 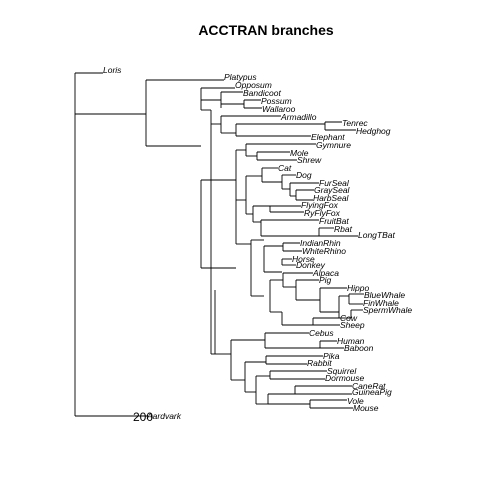 What do you see at coordinates (376, 235) in the screenshot?
I see `tip-label: LongTBat` at bounding box center [376, 235].